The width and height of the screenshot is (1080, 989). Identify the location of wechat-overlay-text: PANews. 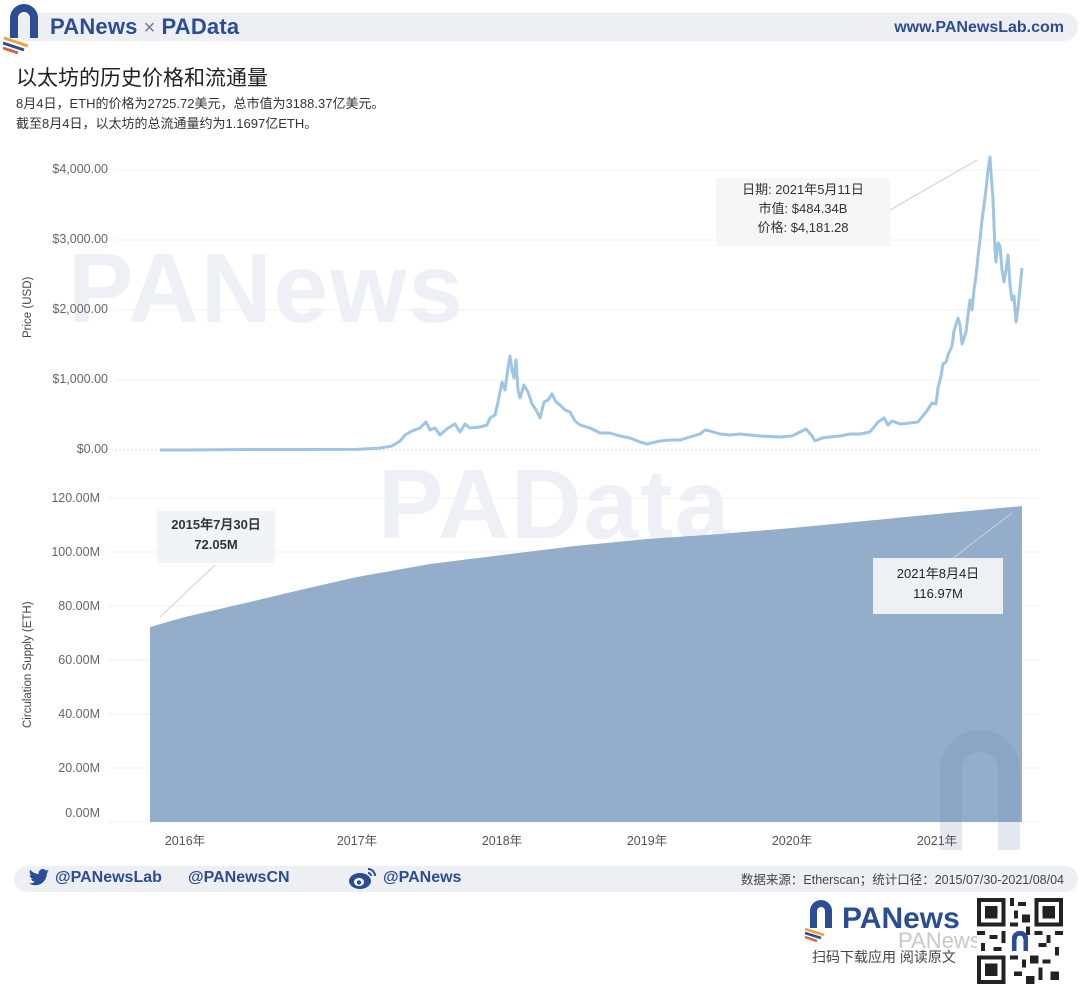
(939, 940).